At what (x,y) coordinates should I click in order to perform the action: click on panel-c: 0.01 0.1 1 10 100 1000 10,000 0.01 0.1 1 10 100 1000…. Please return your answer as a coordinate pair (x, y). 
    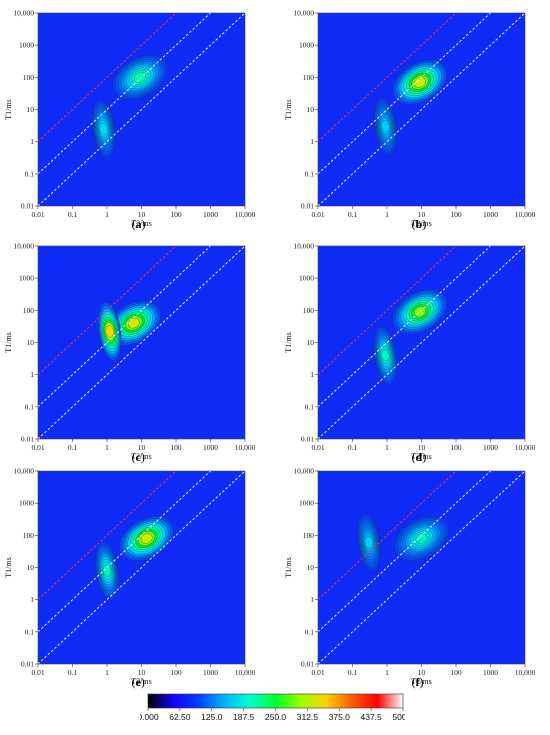
    Looking at the image, I should click on (132, 352).